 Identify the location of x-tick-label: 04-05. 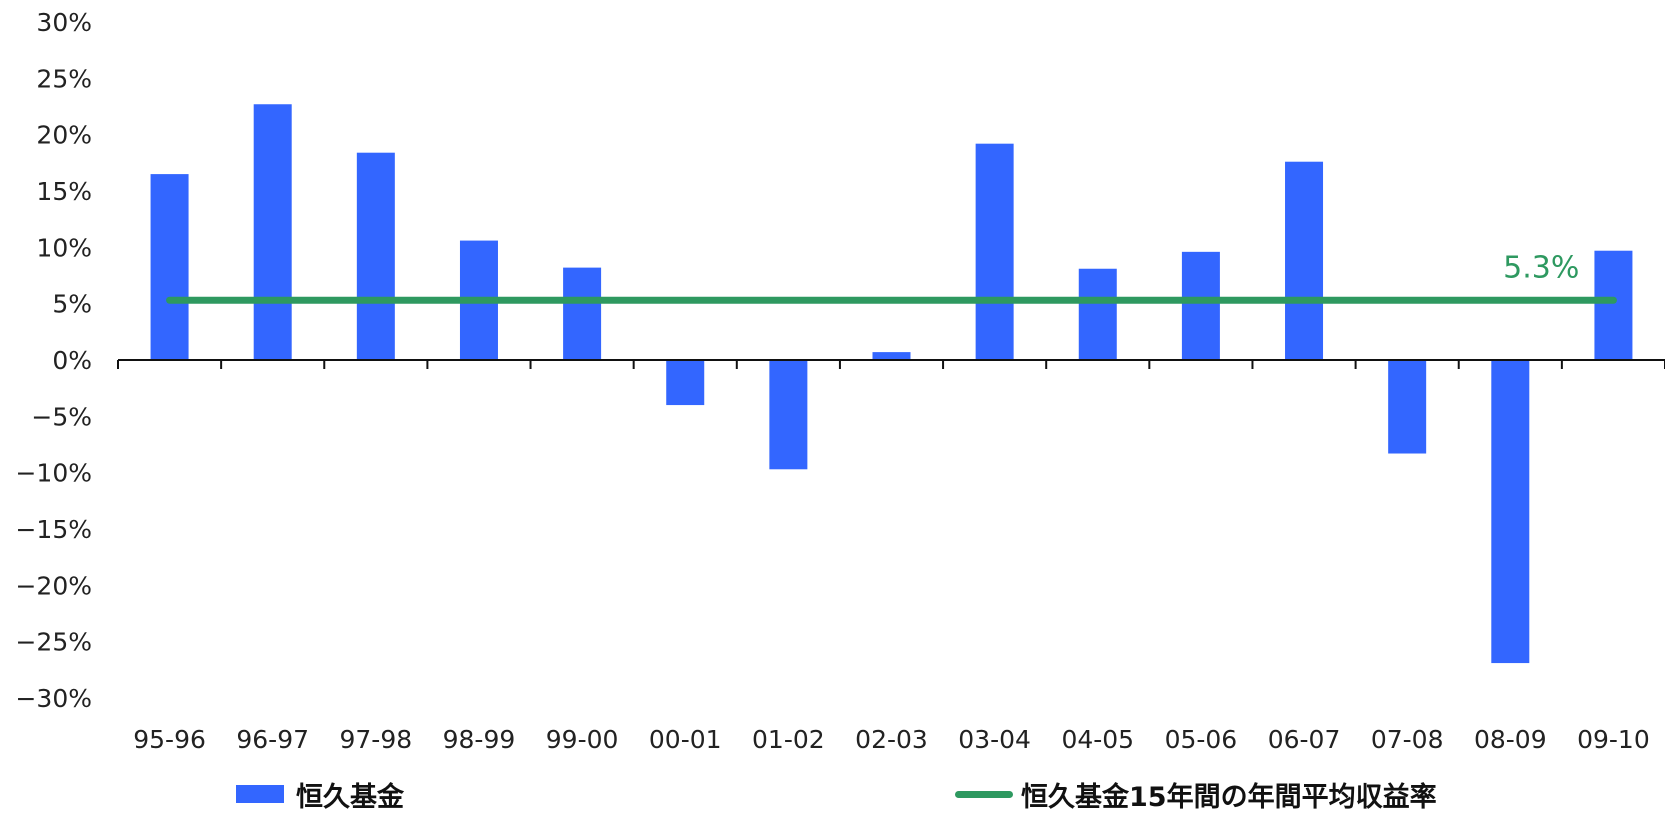
(1097, 739).